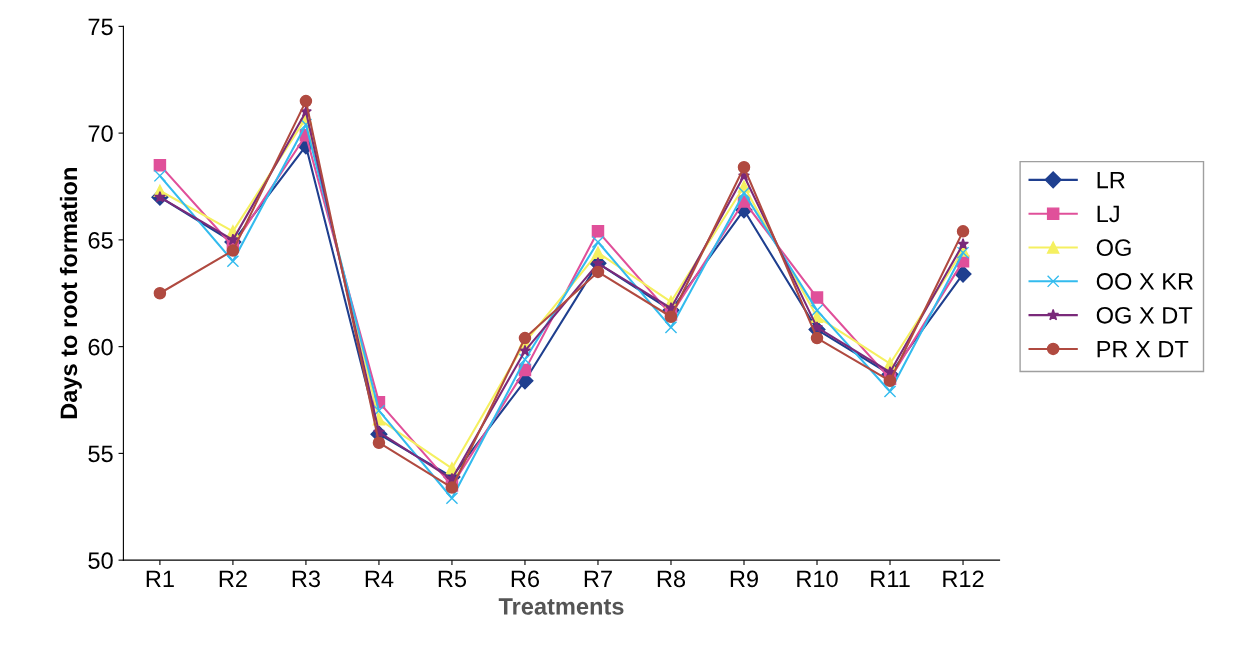 This screenshot has height=659, width=1234. I want to click on y-tick-label: 65, so click(100, 240).